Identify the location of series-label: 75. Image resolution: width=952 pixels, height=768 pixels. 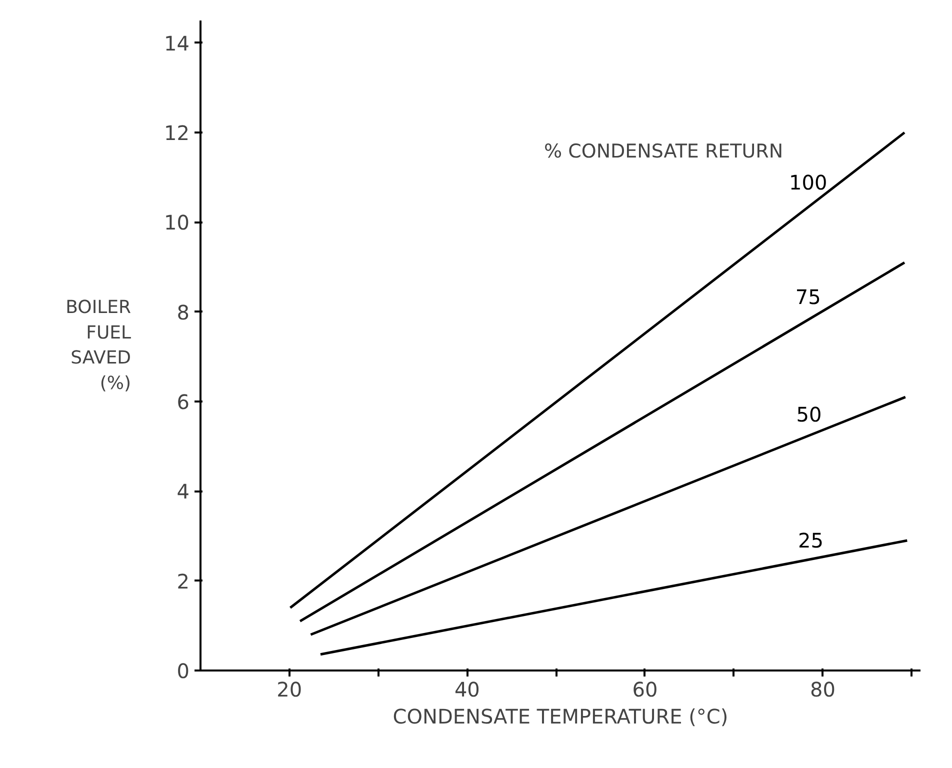
(808, 296).